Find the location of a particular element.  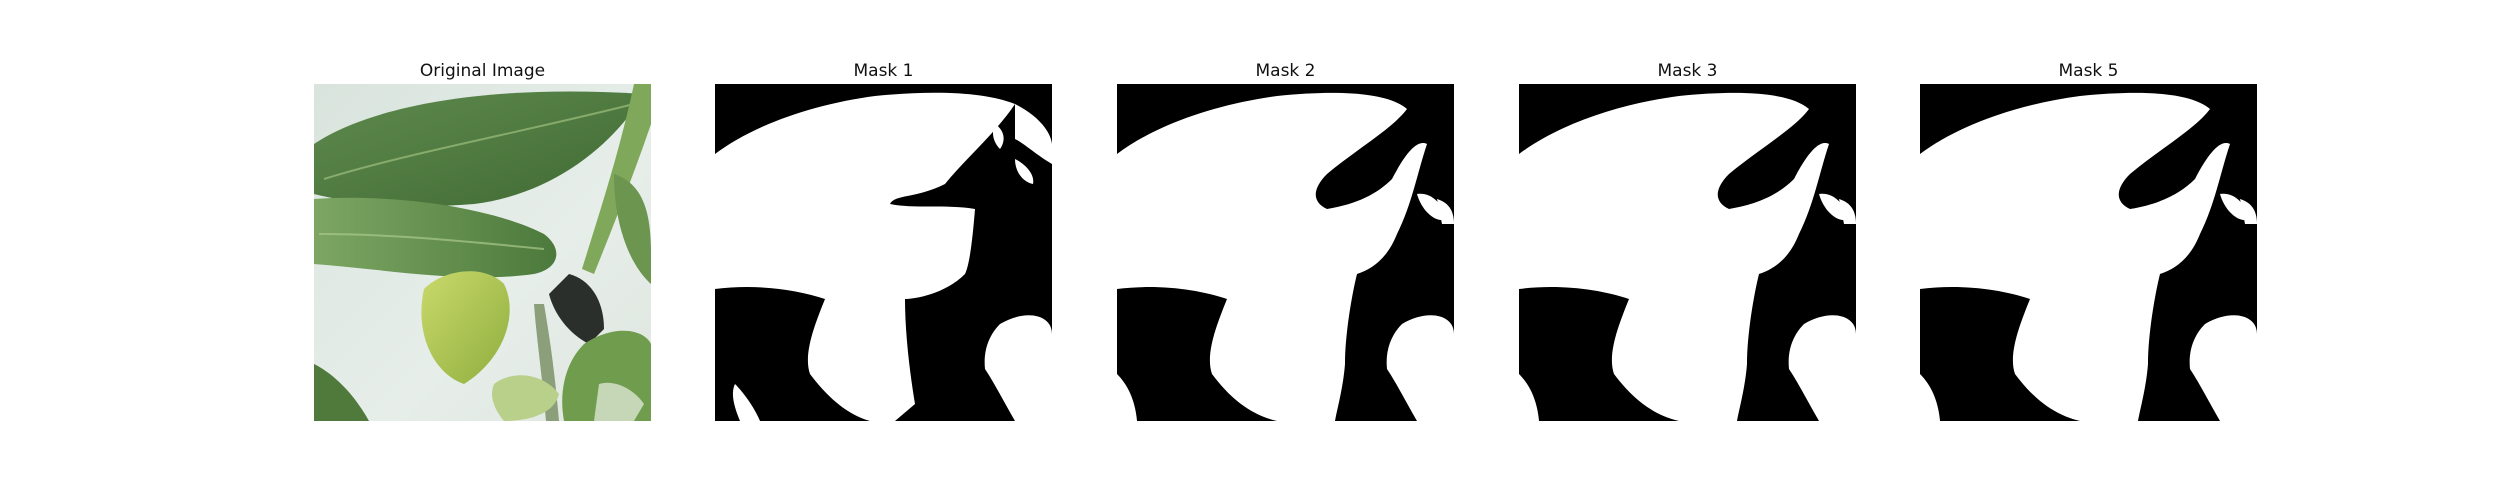

panel-mask-1: Mask 1 is located at coordinates (883, 239).